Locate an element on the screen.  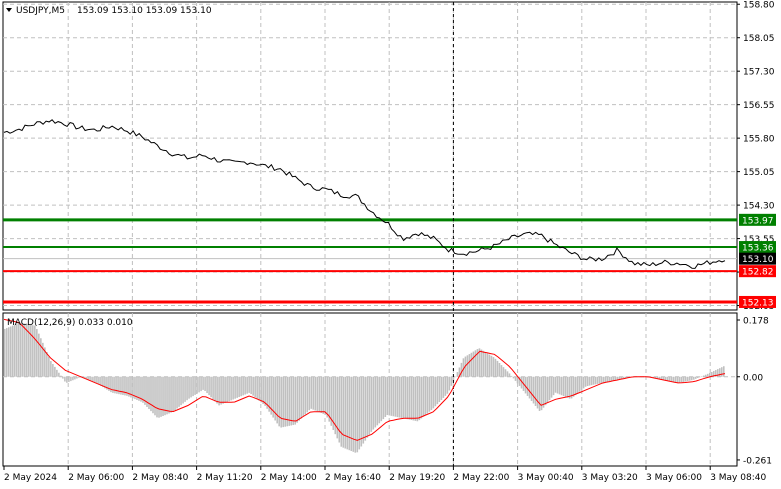
price-y-tick-label: 154.30 is located at coordinates (759, 207).